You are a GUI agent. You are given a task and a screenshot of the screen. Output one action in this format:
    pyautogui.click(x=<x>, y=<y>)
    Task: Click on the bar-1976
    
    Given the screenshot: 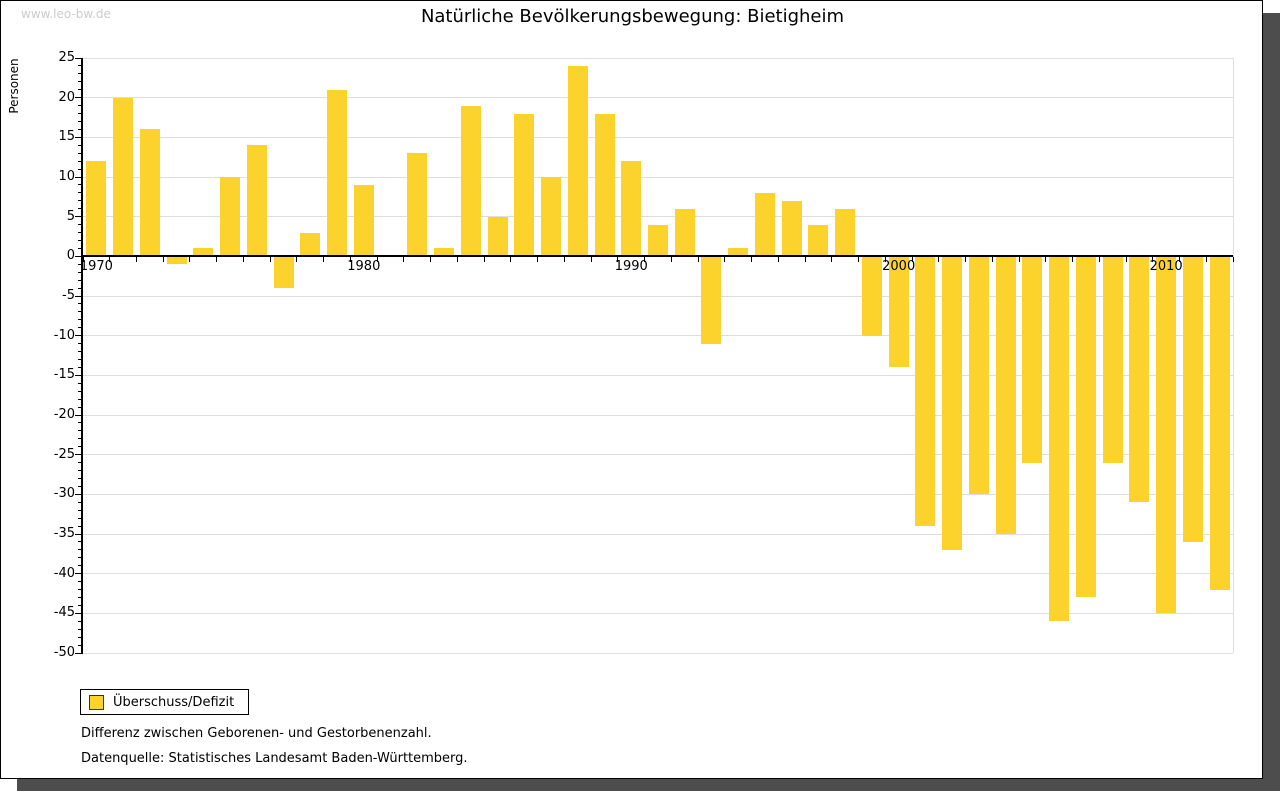 What is the action you would take?
    pyautogui.click(x=256, y=201)
    